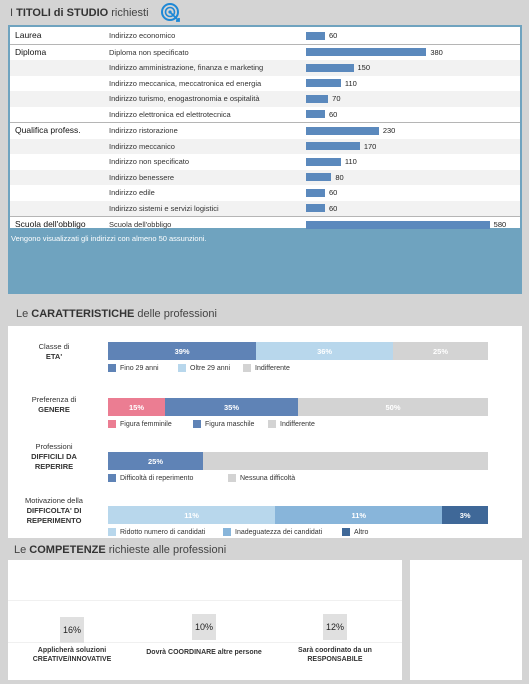 The image size is (529, 684). I want to click on row-label: Indirizzo ristorazione, so click(143, 130).